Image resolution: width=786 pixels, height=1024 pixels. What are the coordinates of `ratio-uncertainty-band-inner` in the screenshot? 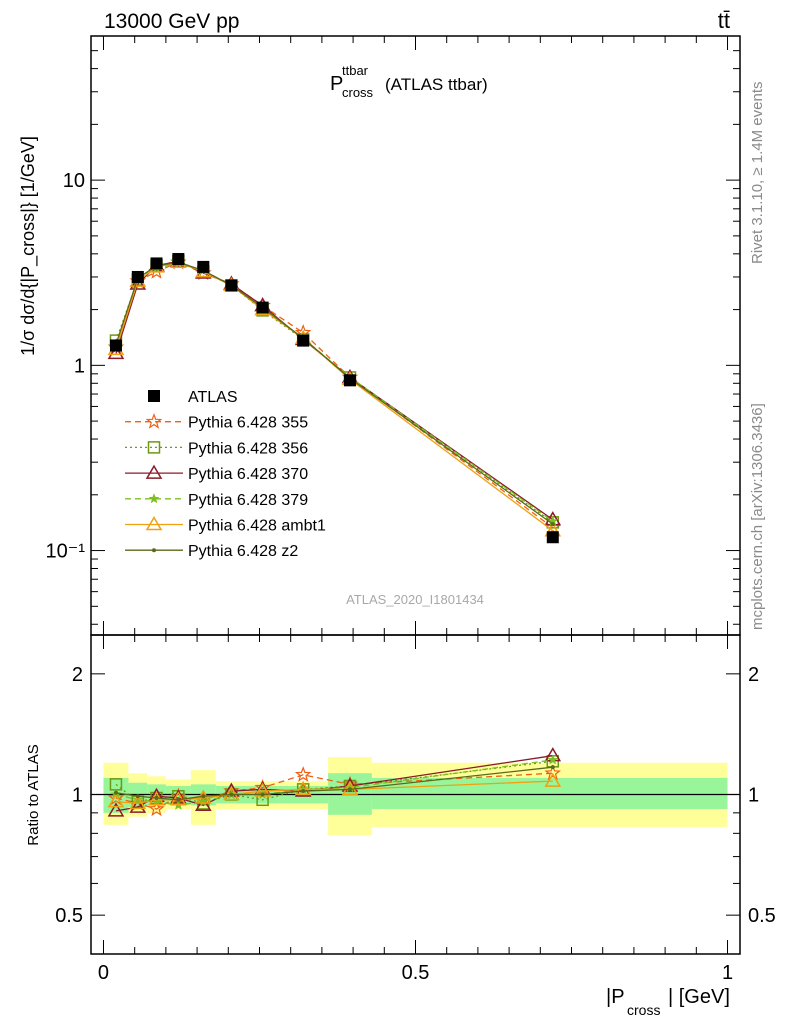 It's located at (549, 793).